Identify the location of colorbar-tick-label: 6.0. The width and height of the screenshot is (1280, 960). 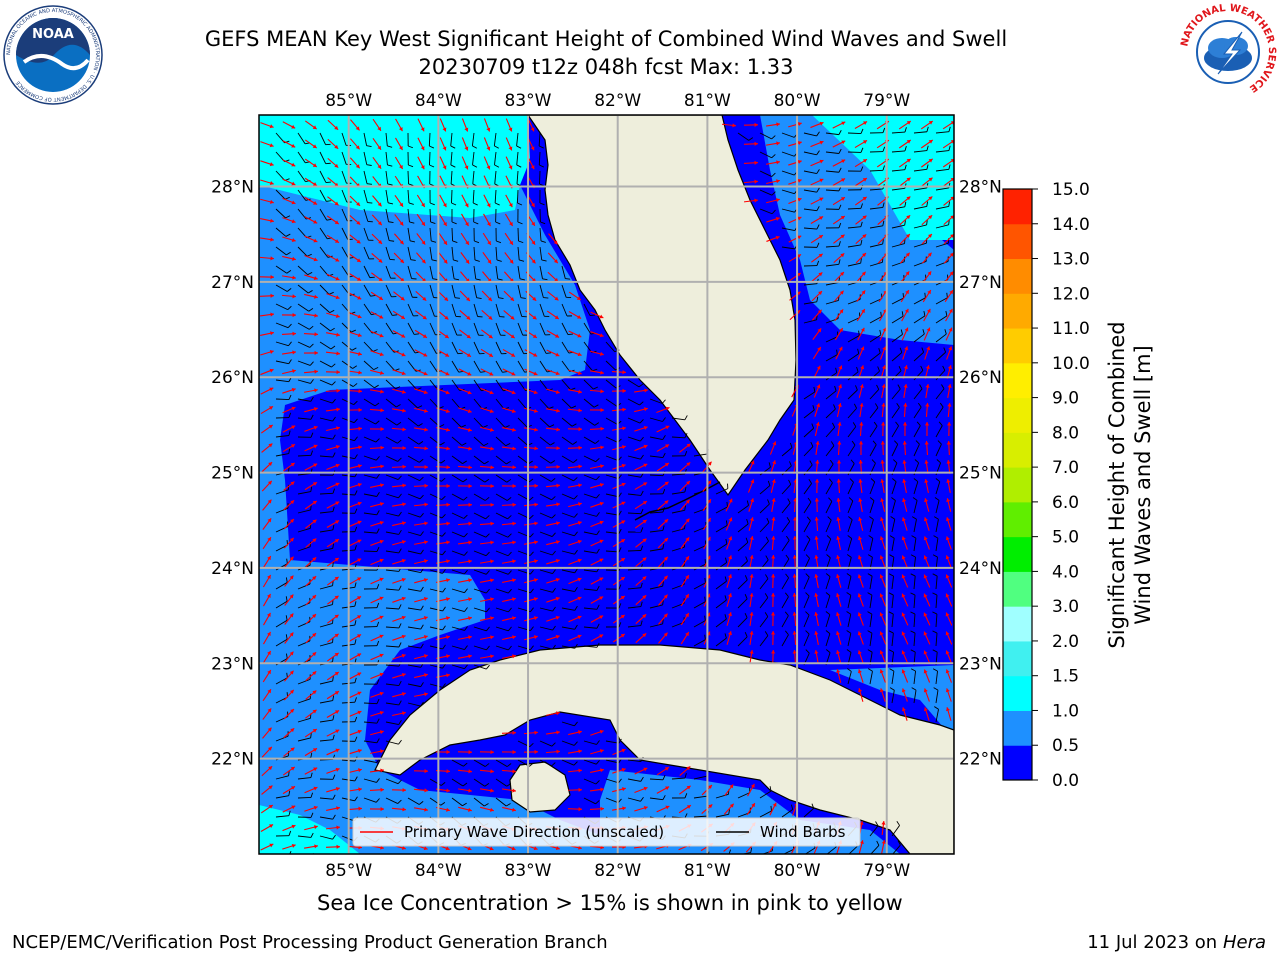
(1065, 503).